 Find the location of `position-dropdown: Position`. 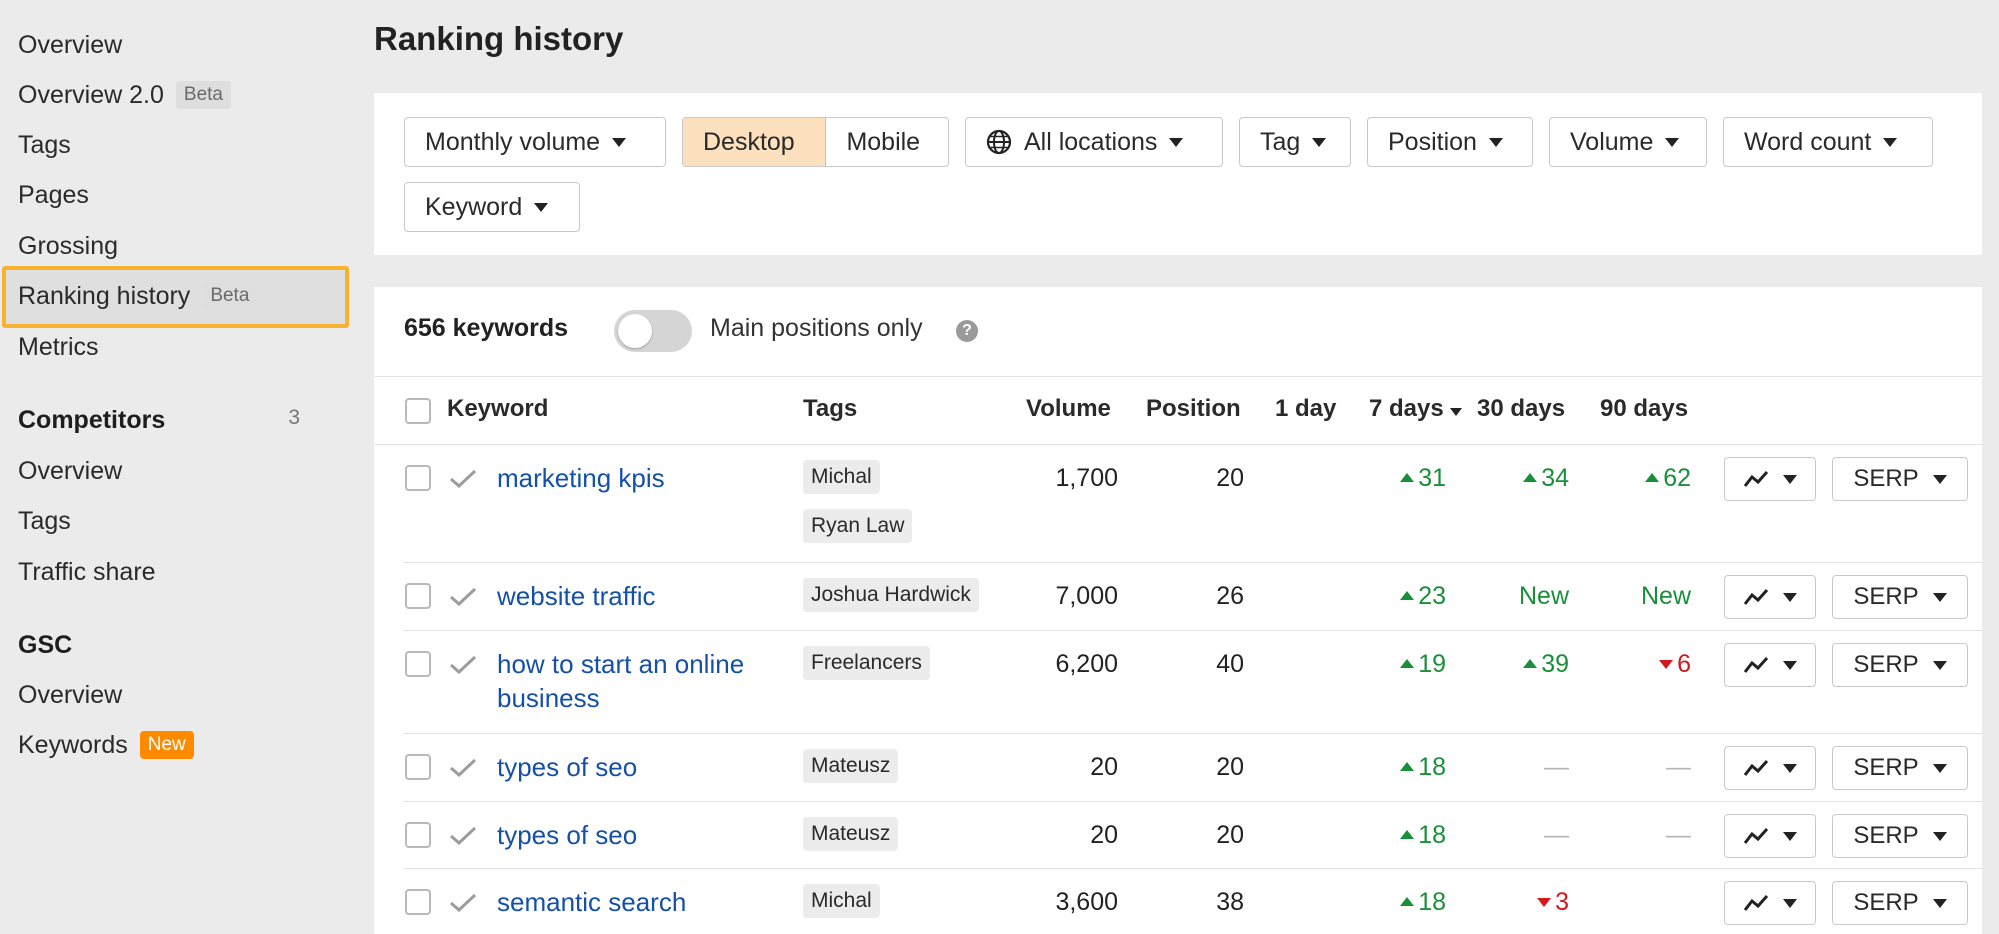

position-dropdown: Position is located at coordinates (1450, 142).